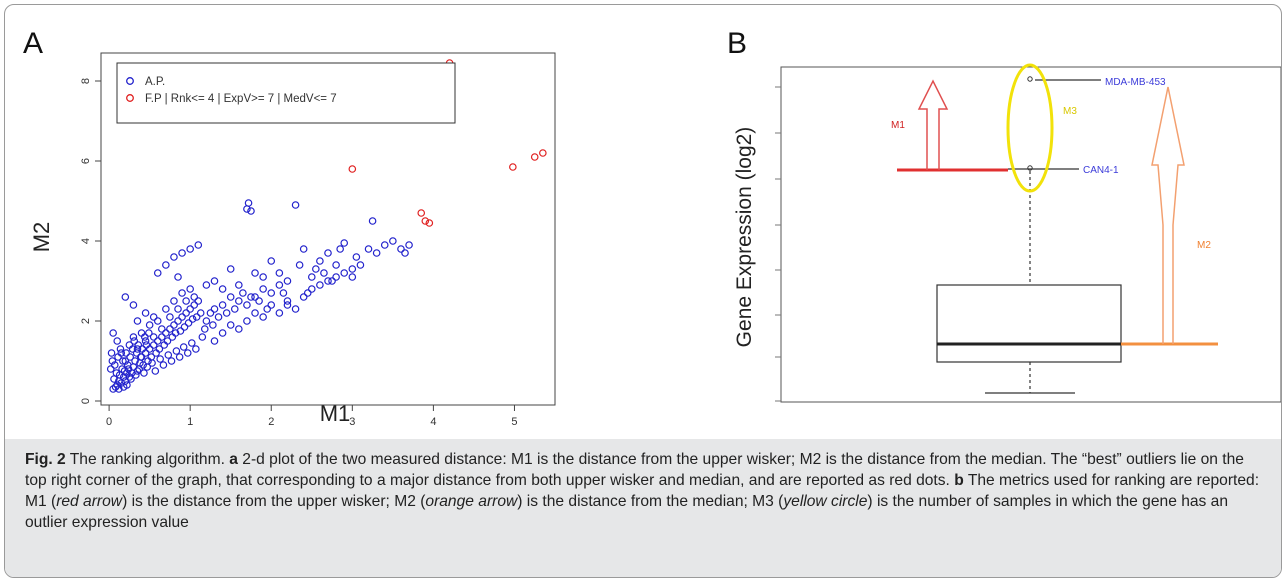 This screenshot has width=1287, height=582. I want to click on caption-fig-label: Fig. 2, so click(45, 459).